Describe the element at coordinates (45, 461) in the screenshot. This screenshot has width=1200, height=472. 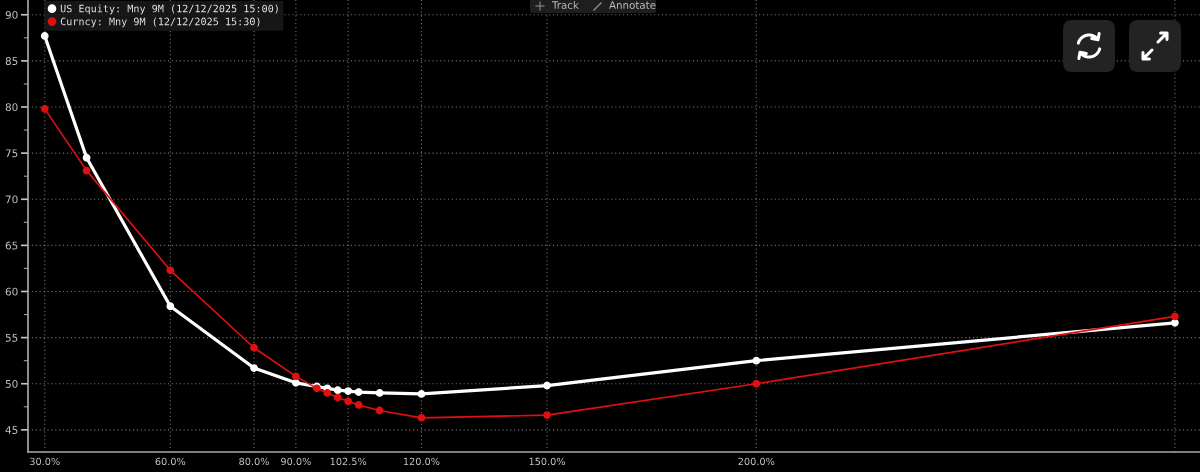
I see `x-tick-label: 30.0%` at that location.